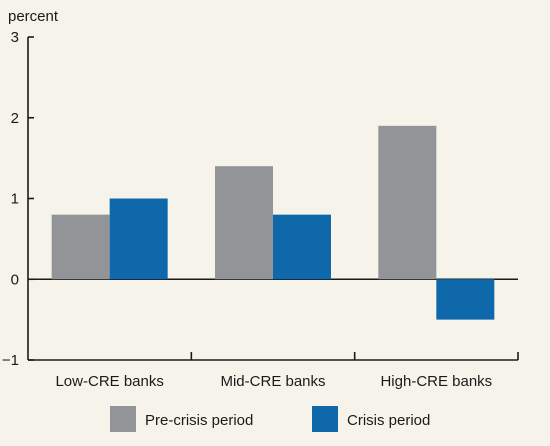  What do you see at coordinates (109, 381) in the screenshot?
I see `category-label: Low-CRE banks` at bounding box center [109, 381].